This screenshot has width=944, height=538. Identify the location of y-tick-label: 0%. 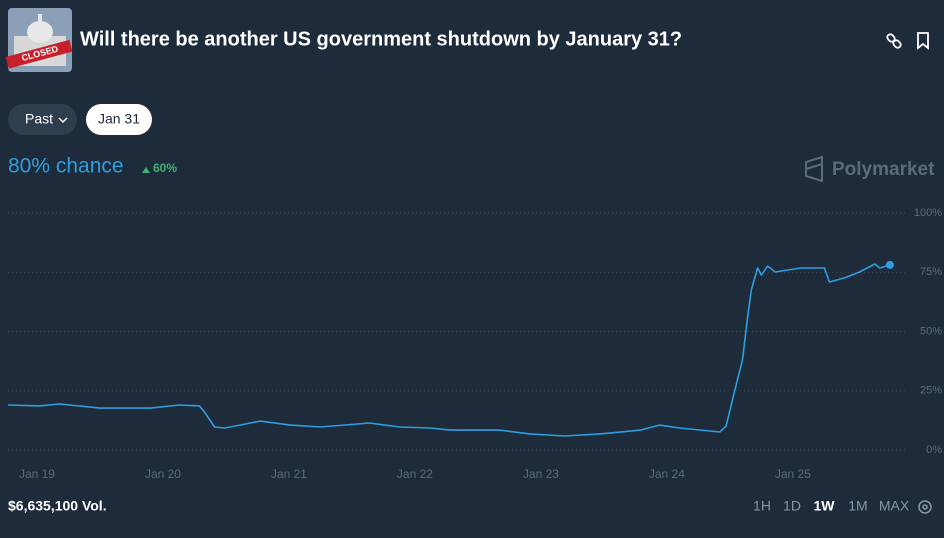
(934, 450).